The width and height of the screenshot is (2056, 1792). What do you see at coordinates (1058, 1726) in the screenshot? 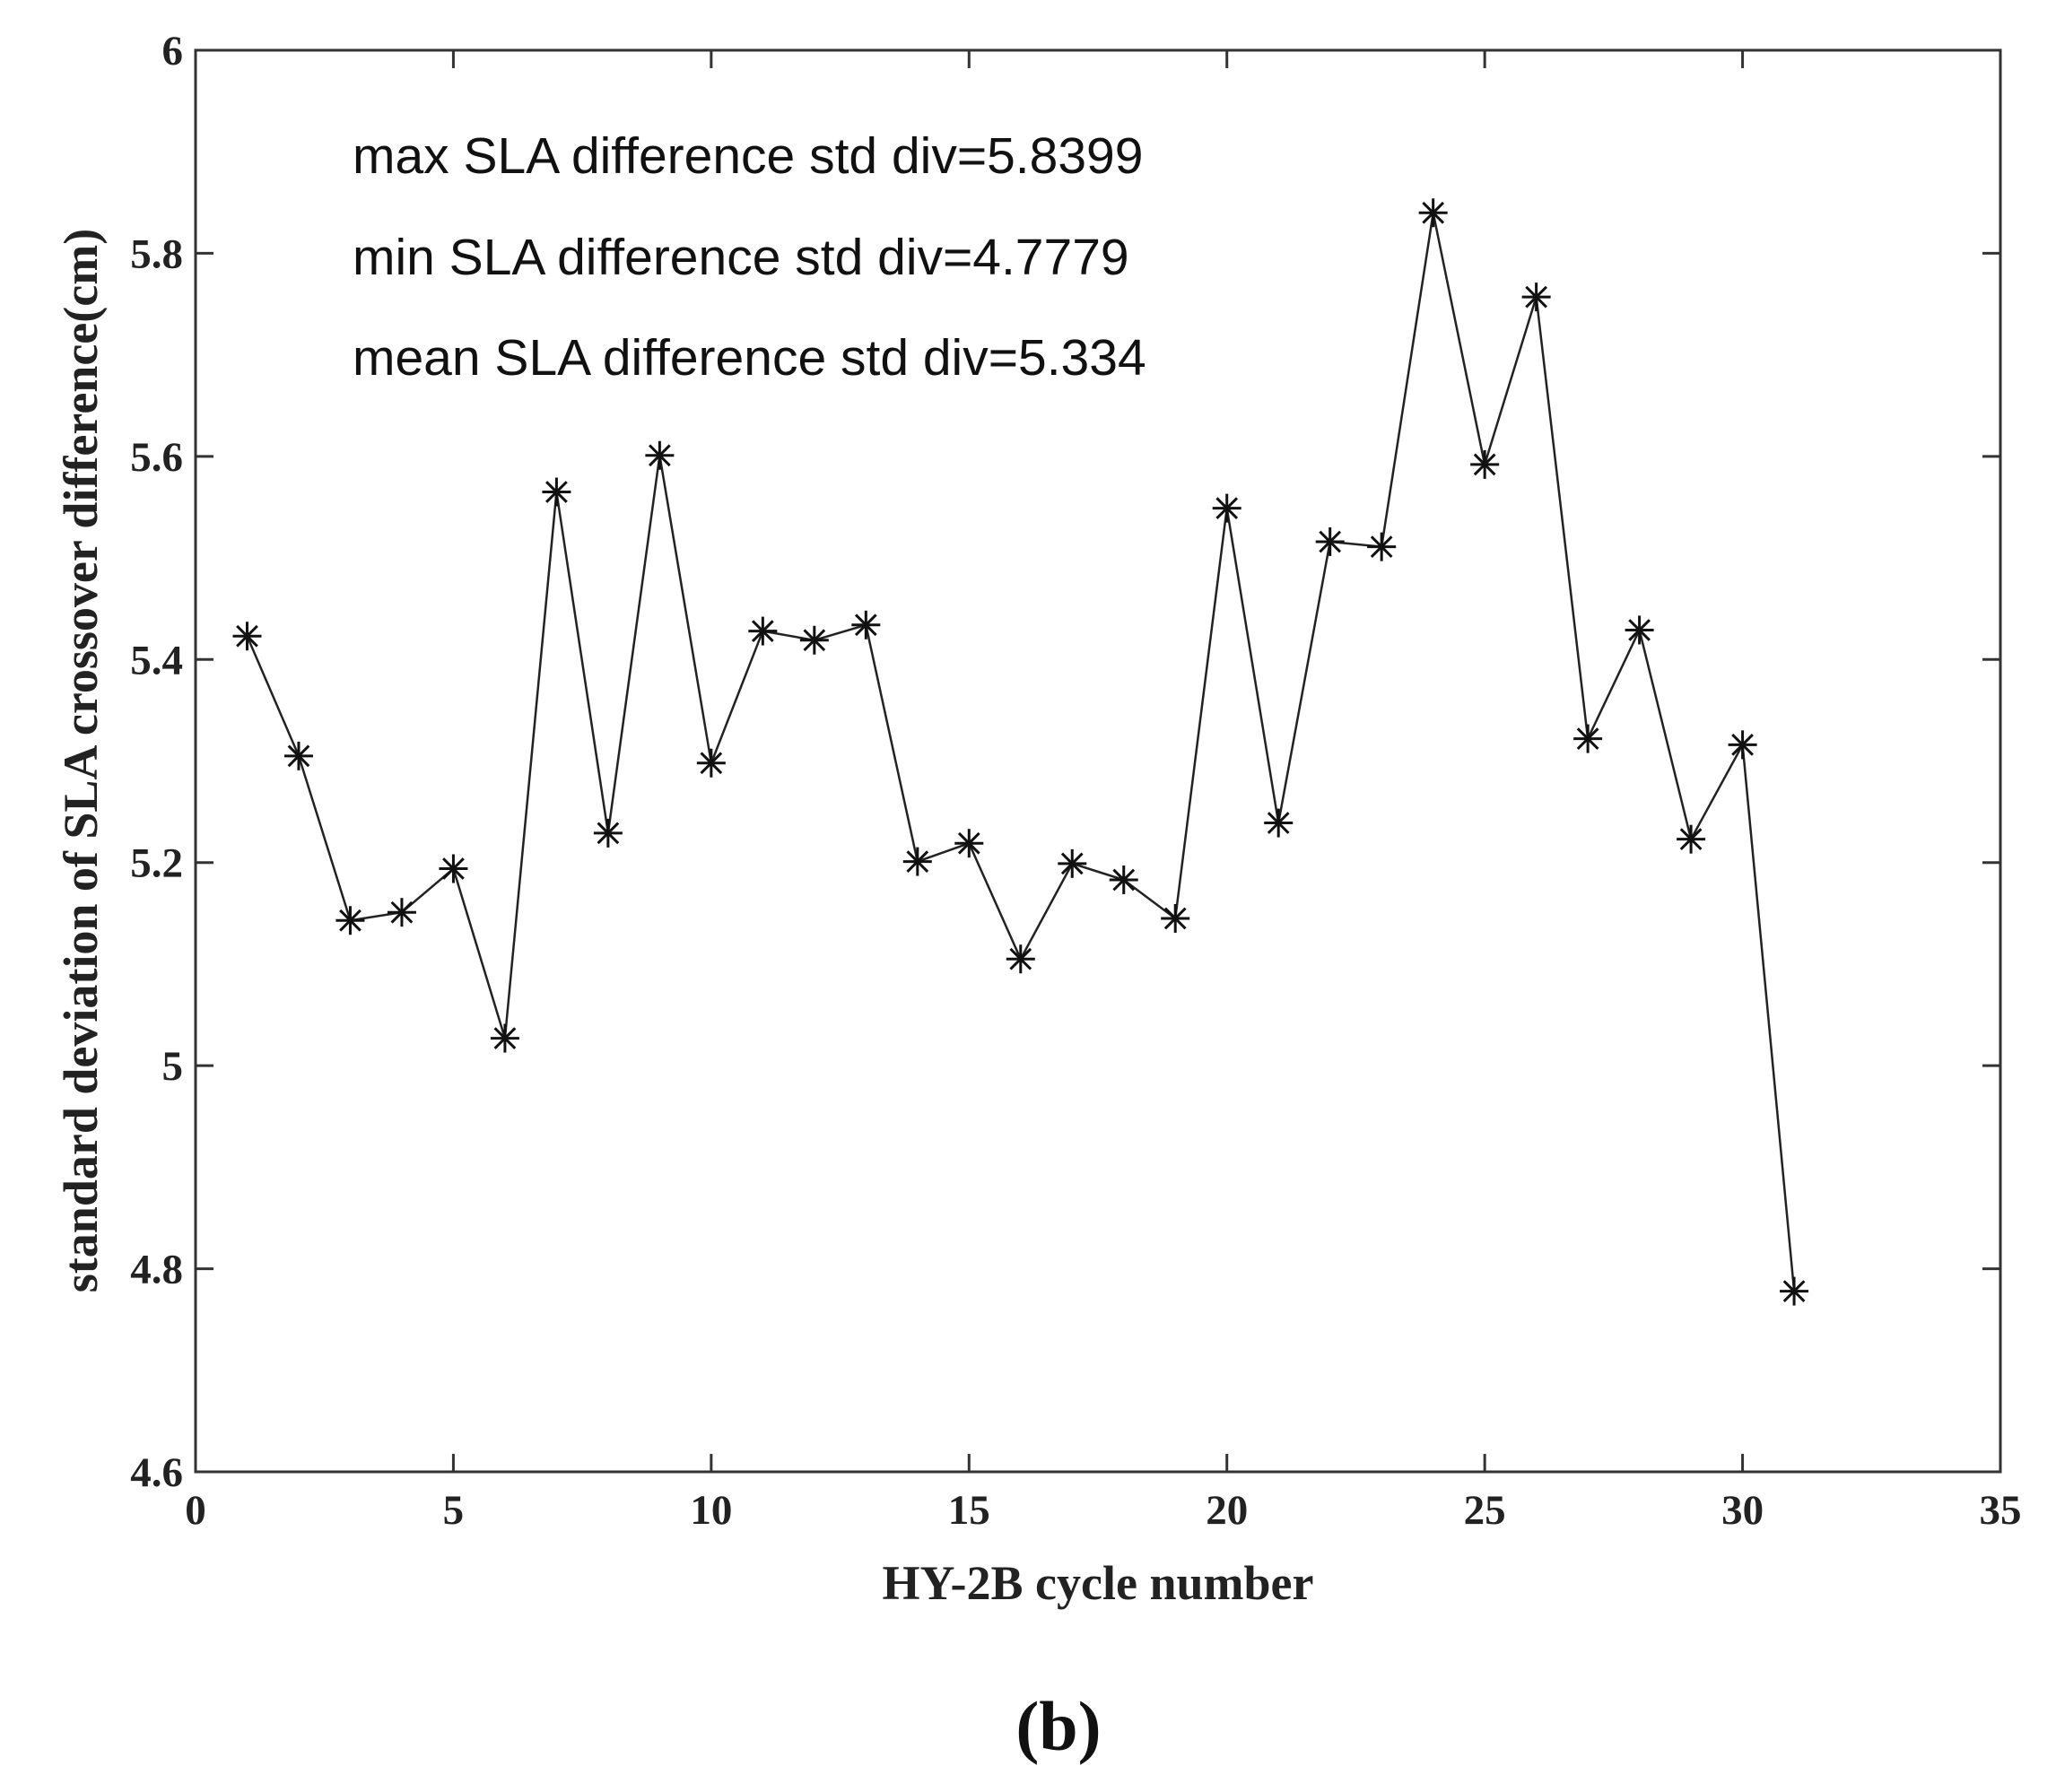
I see `panel-label: (b)` at bounding box center [1058, 1726].